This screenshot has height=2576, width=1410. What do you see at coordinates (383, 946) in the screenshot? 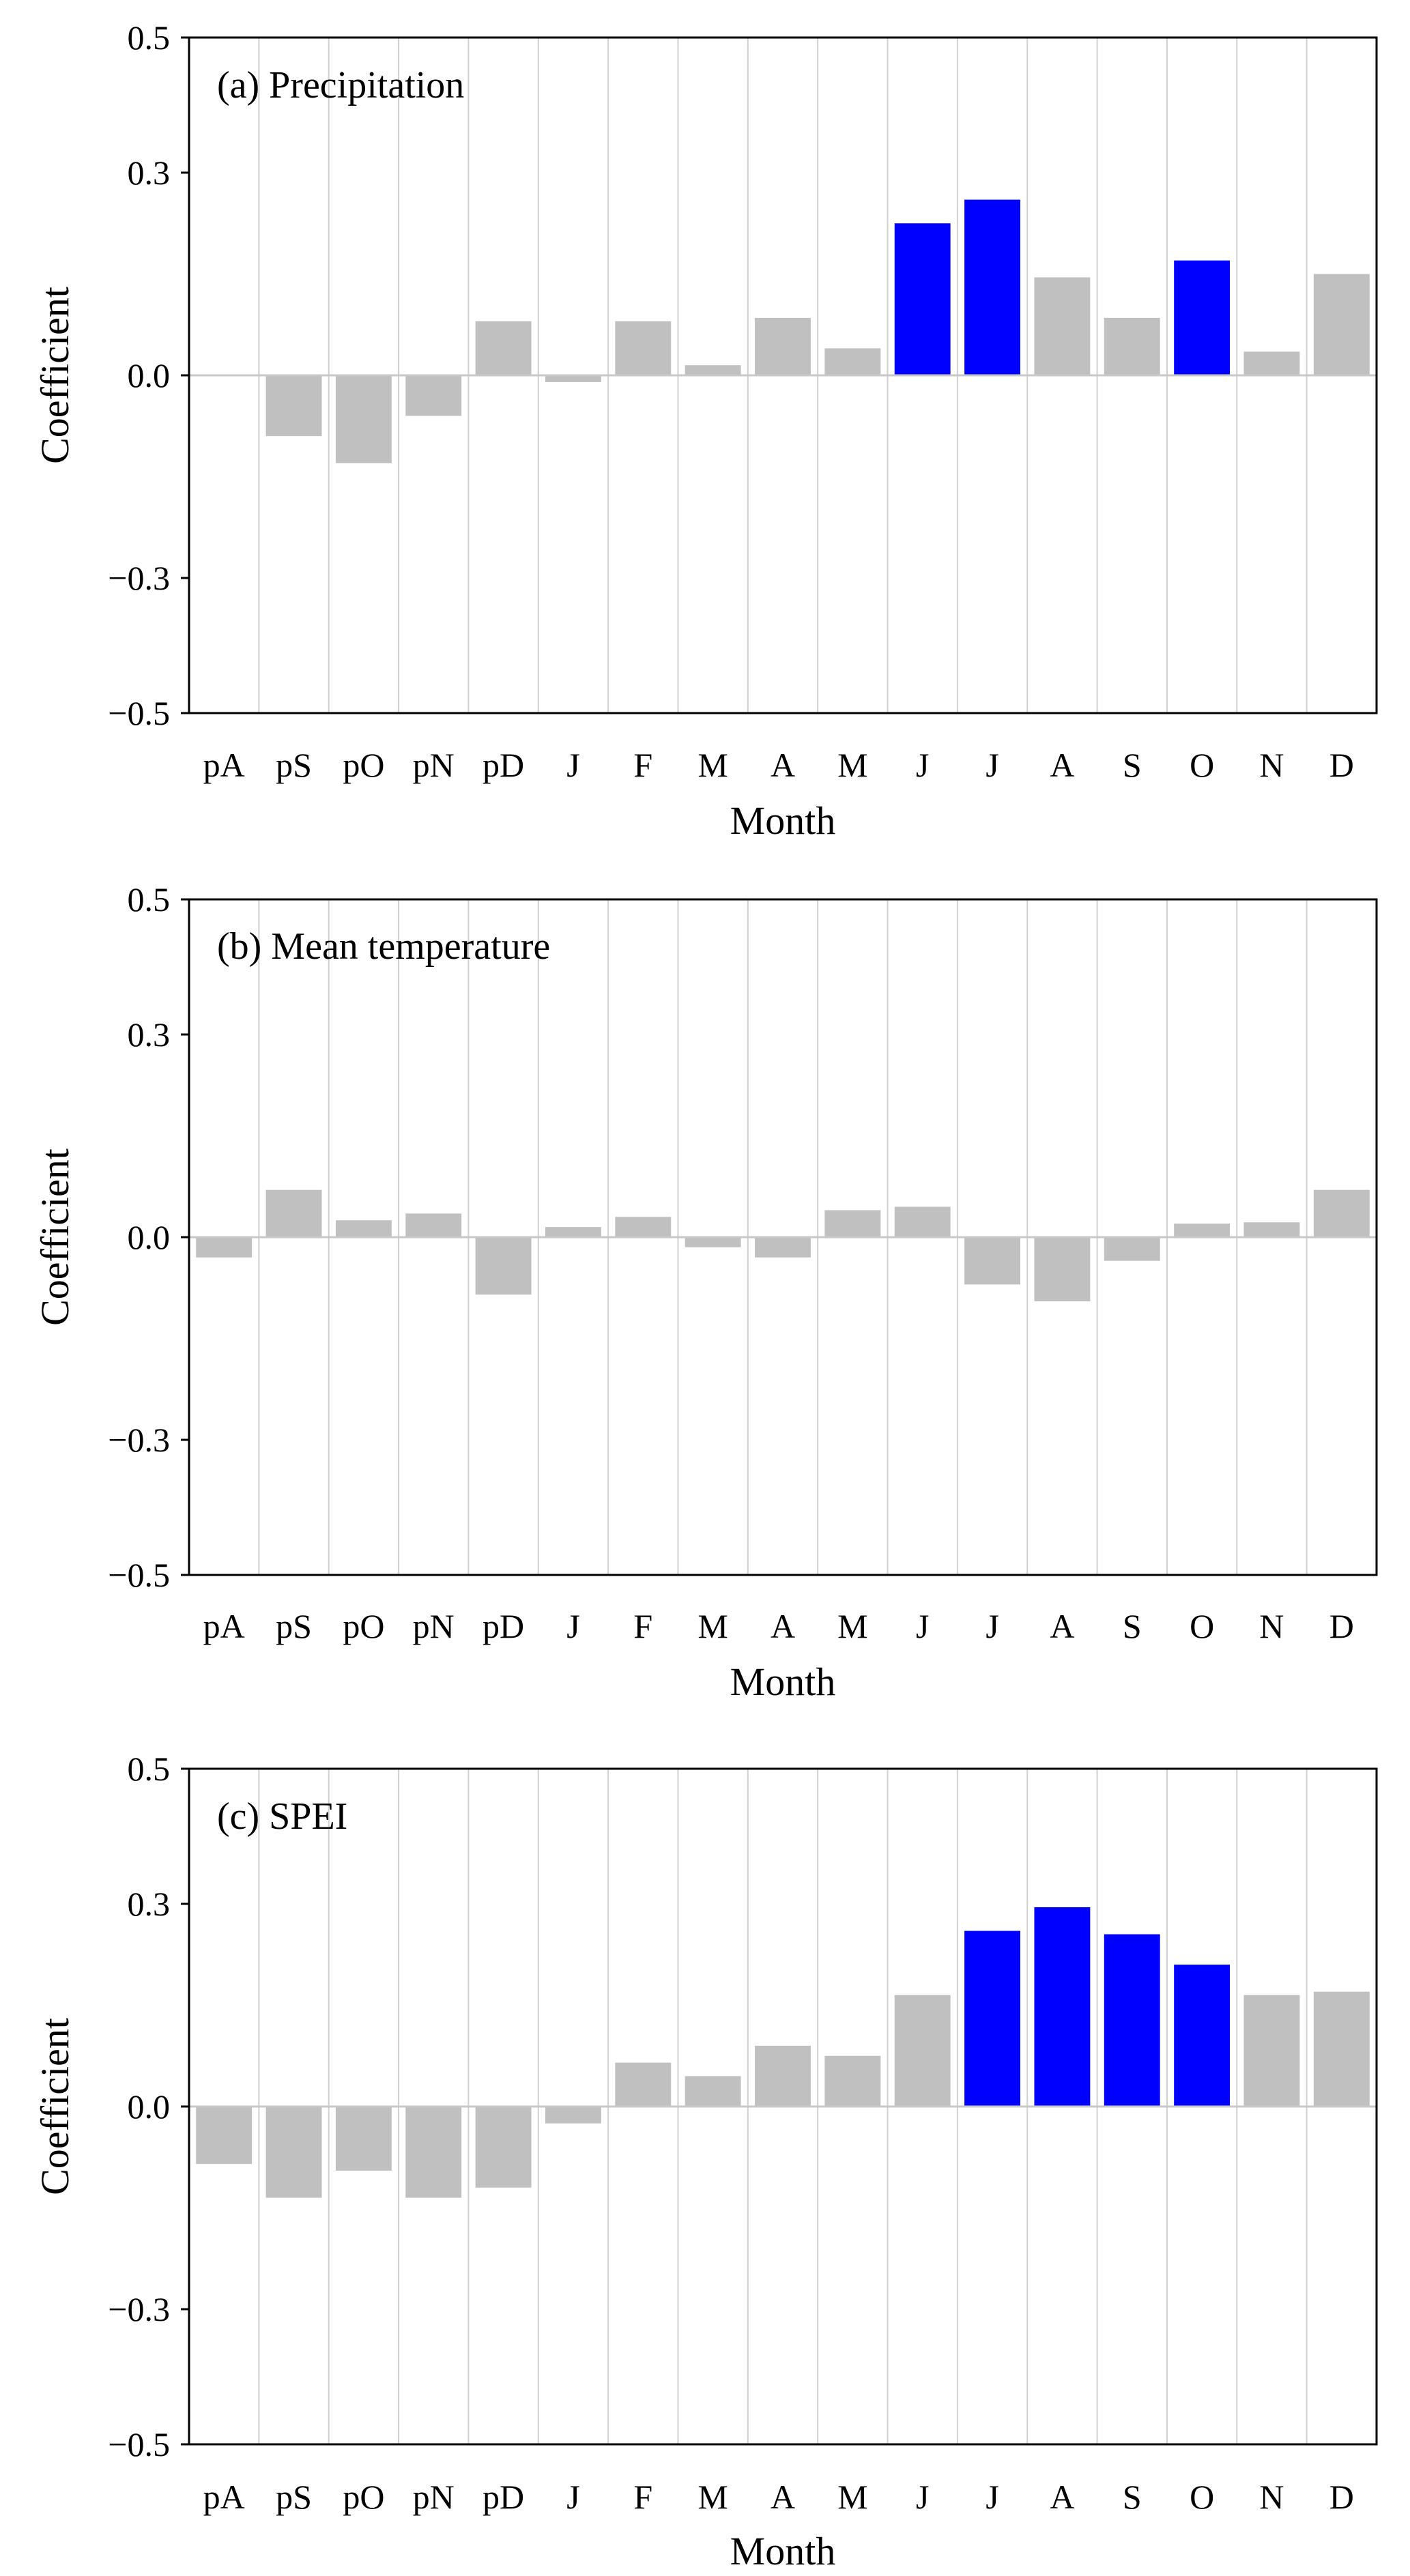
I see `panel-title: (b) Mean temperature` at bounding box center [383, 946].